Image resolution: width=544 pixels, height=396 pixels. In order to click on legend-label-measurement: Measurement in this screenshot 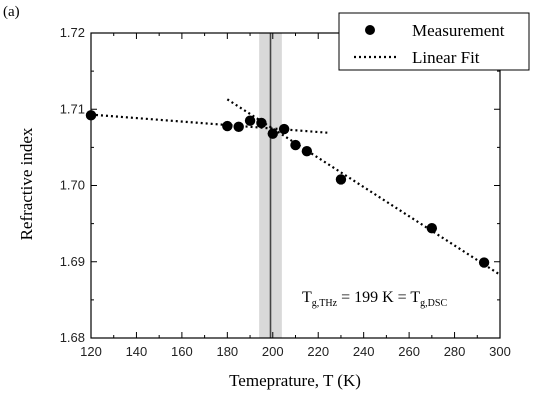, I will do `click(458, 30)`.